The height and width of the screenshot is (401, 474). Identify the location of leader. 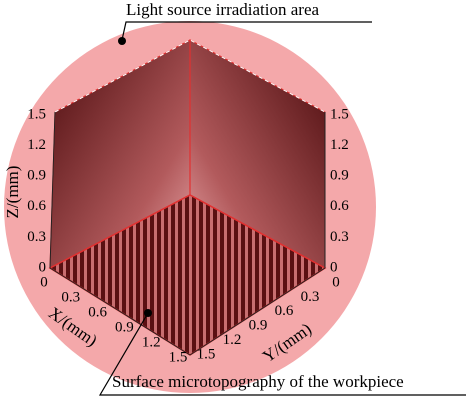
(246, 31).